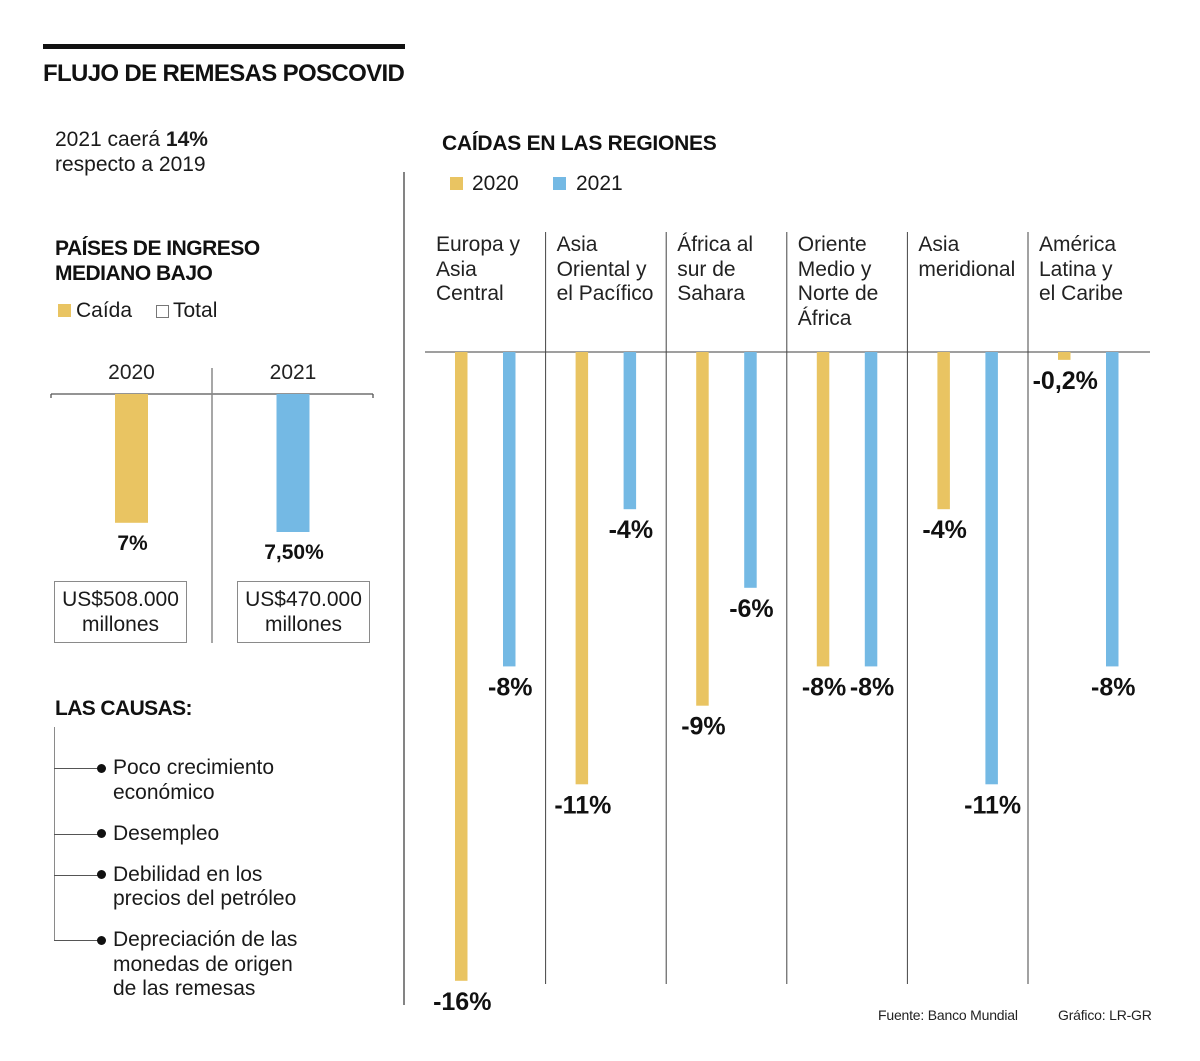  I want to click on graphic-credit: Gráfico: LR-GR, so click(1105, 1015).